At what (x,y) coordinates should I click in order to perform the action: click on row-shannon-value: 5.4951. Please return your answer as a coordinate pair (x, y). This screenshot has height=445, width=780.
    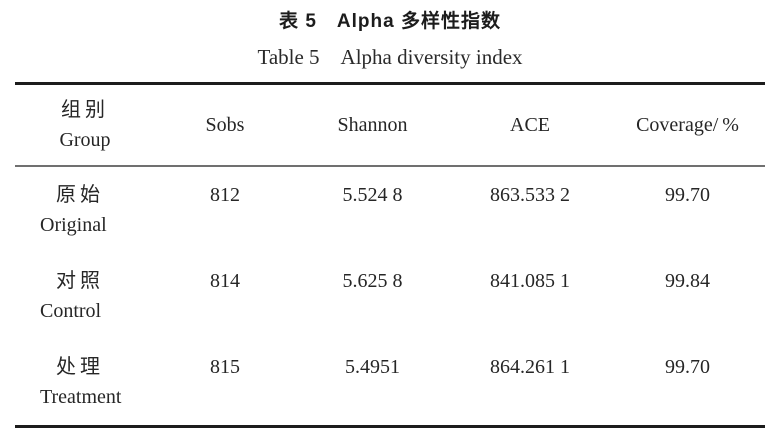
    Looking at the image, I should click on (372, 367).